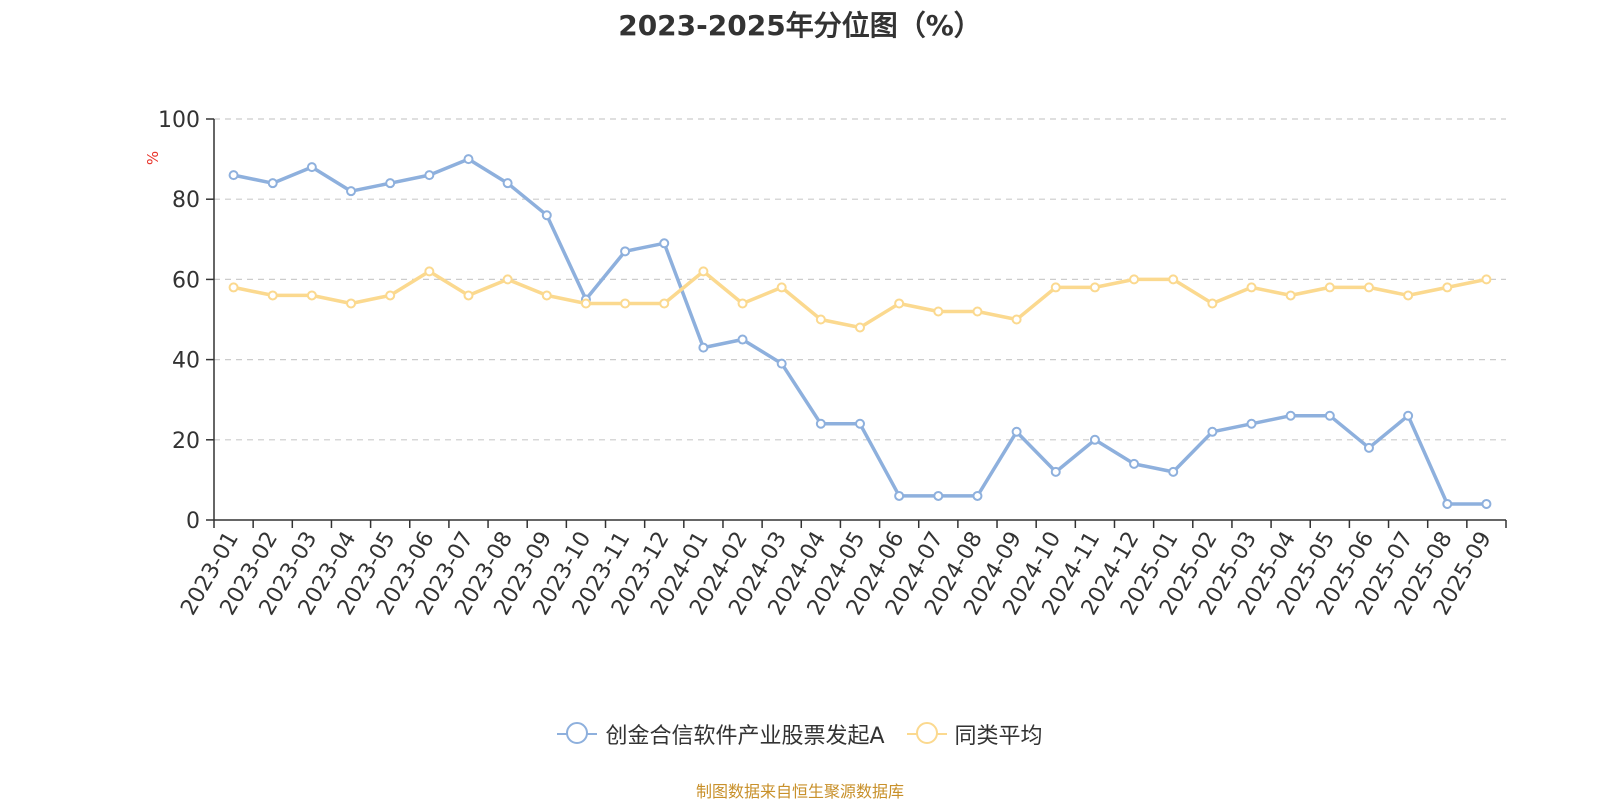 The width and height of the screenshot is (1600, 802). Describe the element at coordinates (998, 736) in the screenshot. I see `legend-label-category-average: 同类平均` at that location.